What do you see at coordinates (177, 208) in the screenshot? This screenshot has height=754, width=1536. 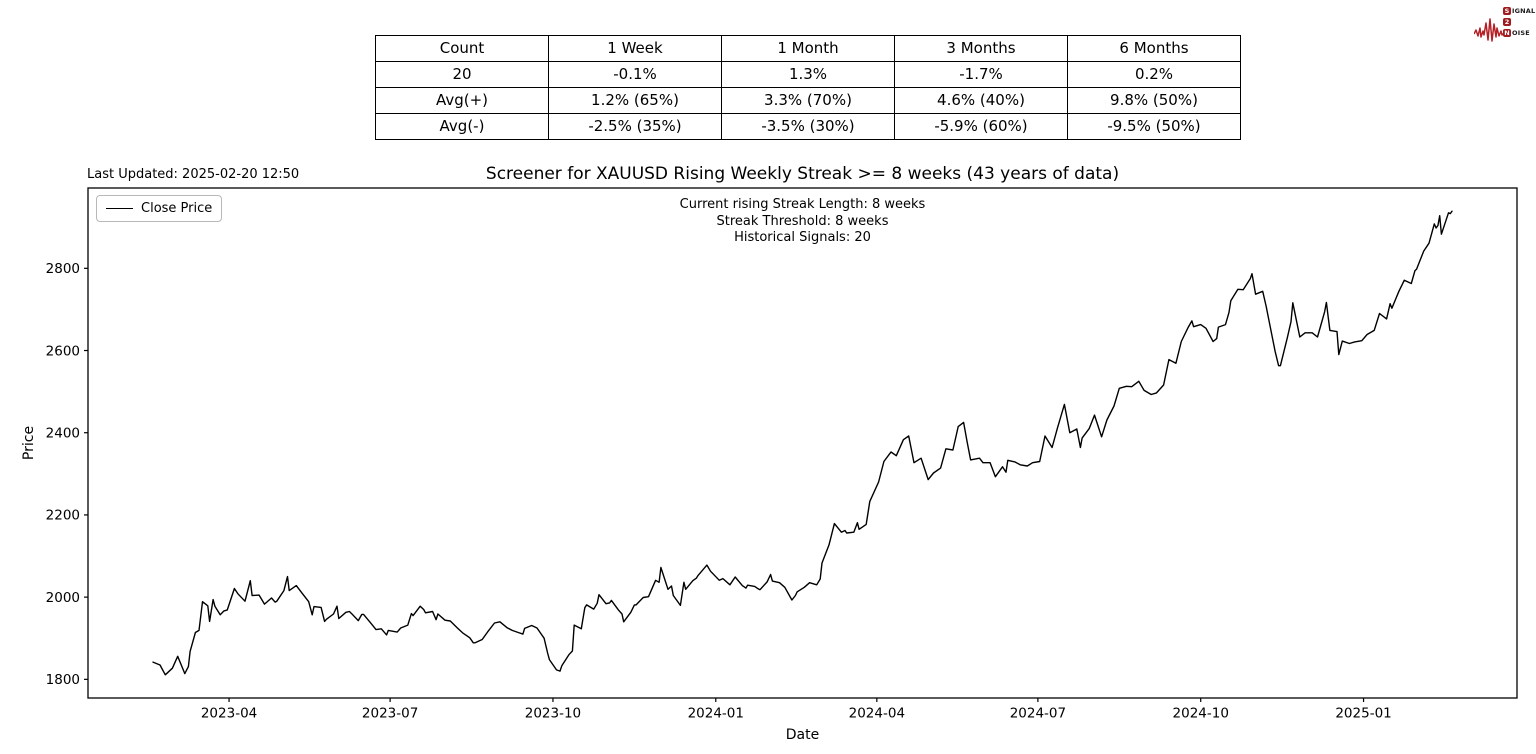 I see `legend-label: Close Price` at bounding box center [177, 208].